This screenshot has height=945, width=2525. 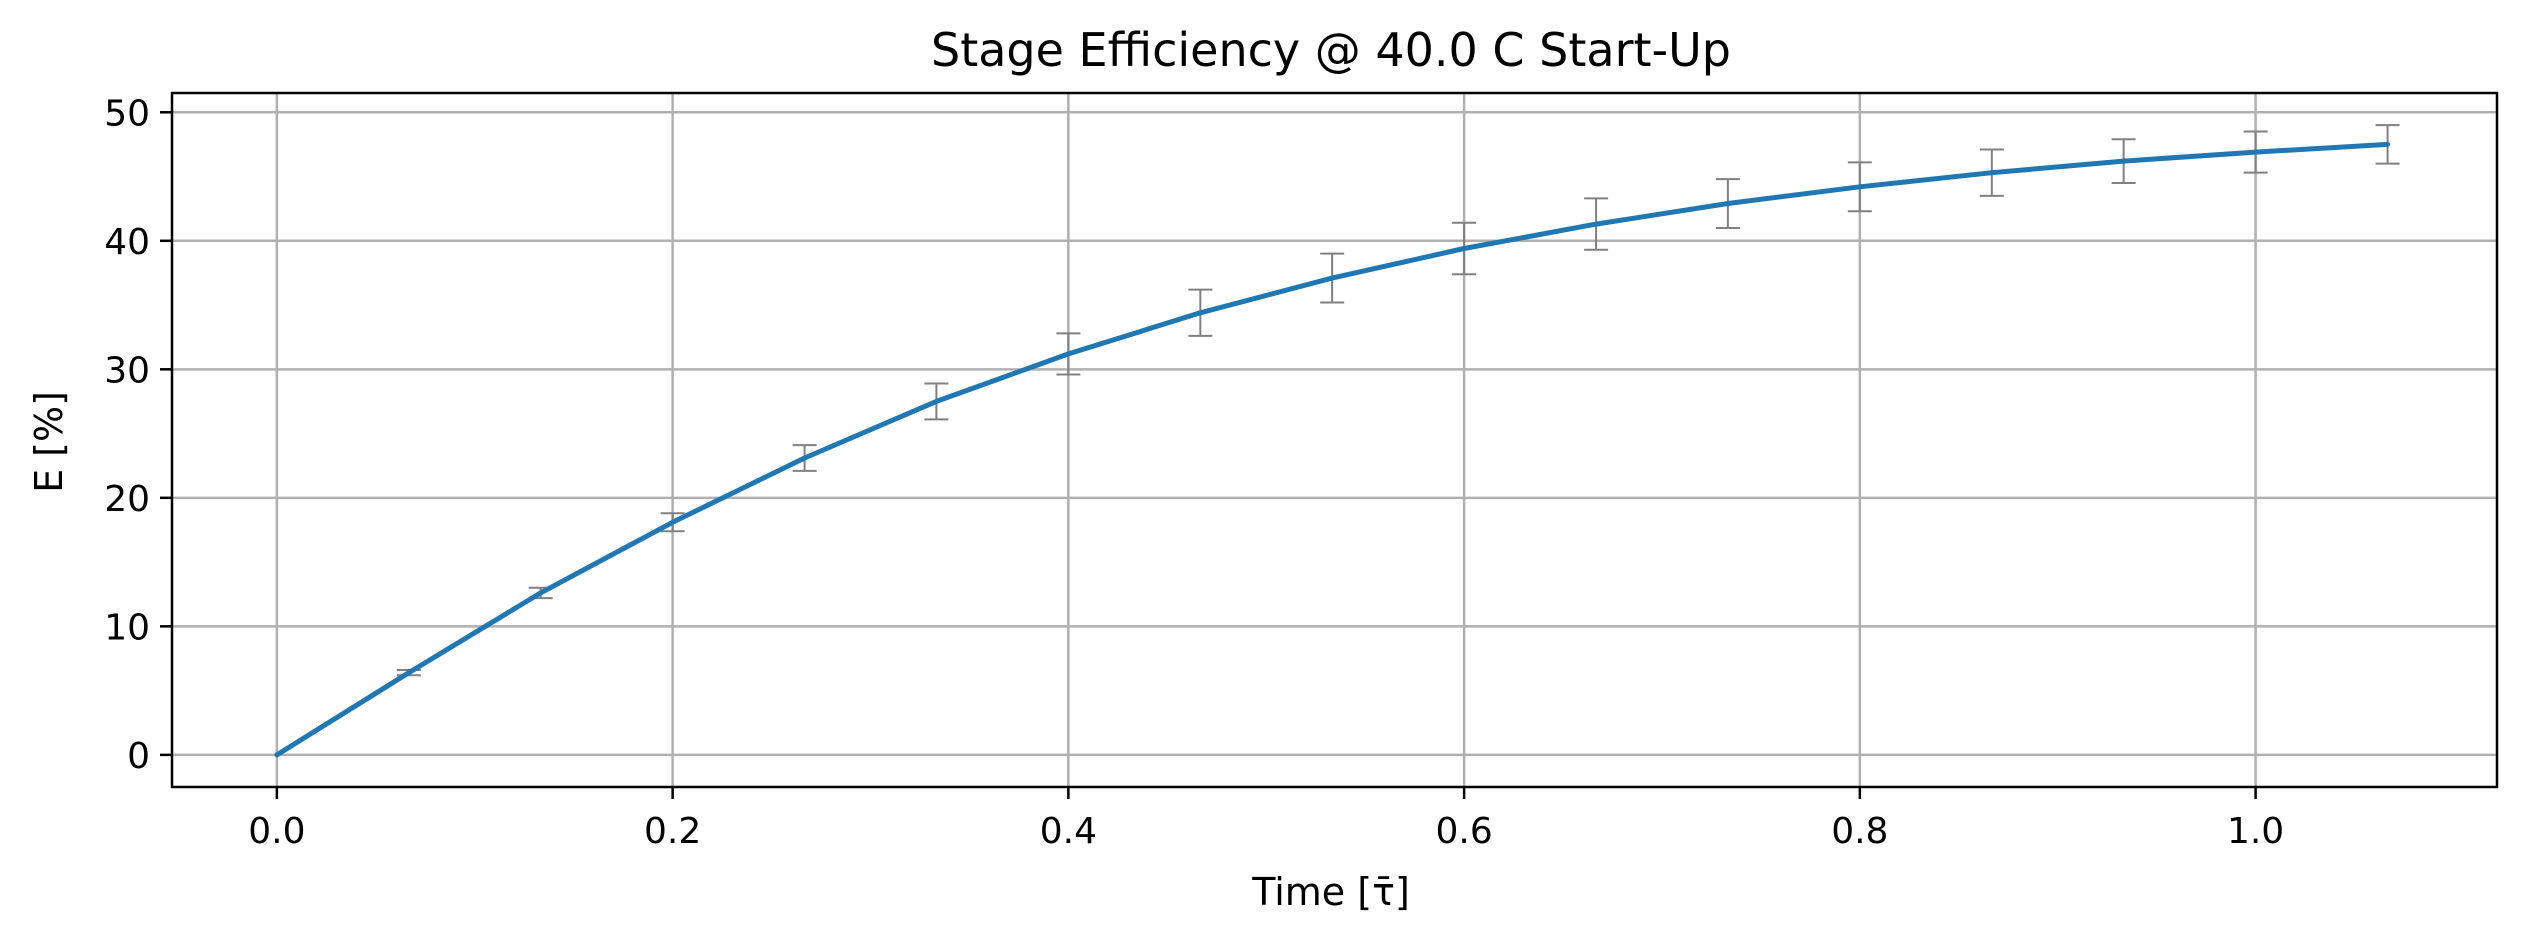 What do you see at coordinates (127, 627) in the screenshot?
I see `y-tick-label: 10` at bounding box center [127, 627].